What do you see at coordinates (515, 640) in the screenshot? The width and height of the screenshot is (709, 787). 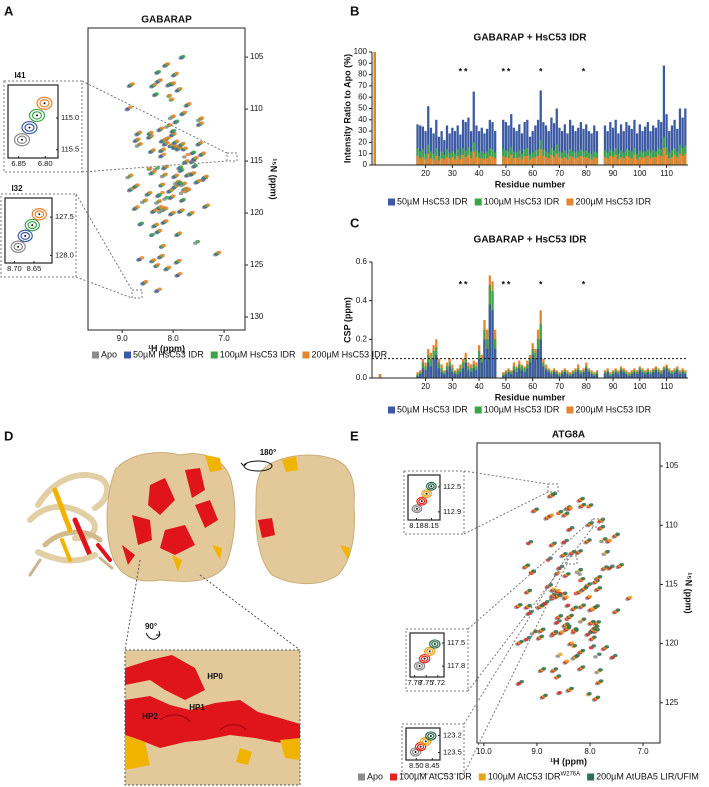 I see `connector` at bounding box center [515, 640].